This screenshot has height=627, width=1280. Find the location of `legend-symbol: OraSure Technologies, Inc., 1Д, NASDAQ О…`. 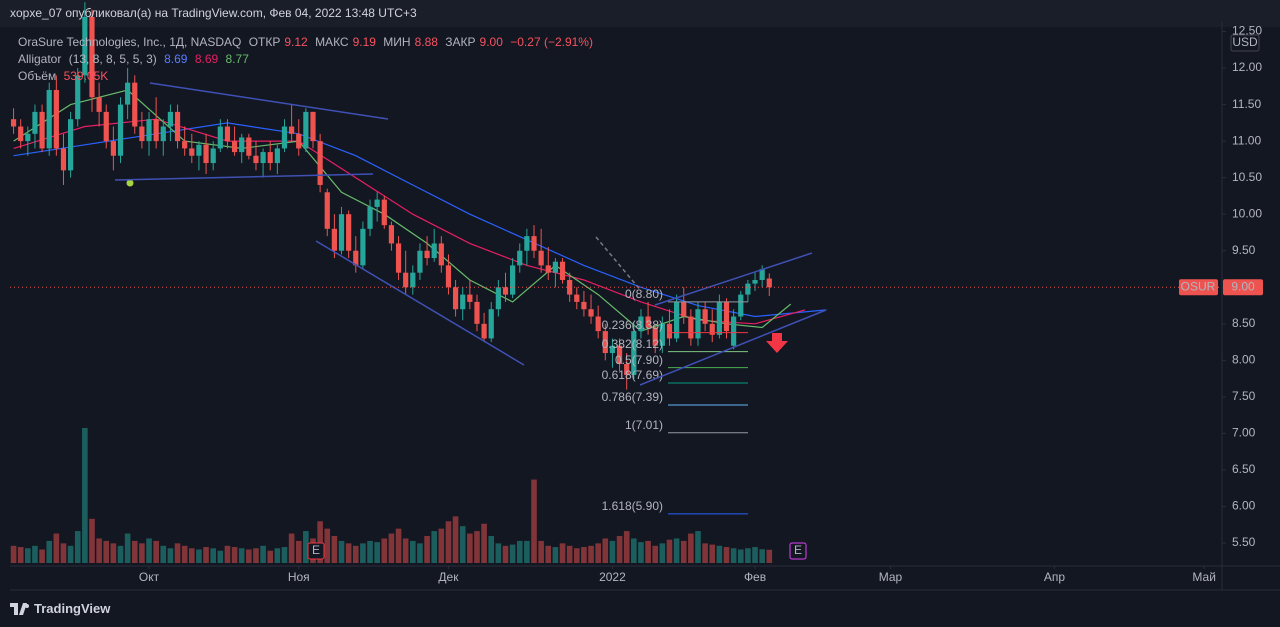

legend-symbol: OraSure Technologies, Inc., 1Д, NASDAQ О… is located at coordinates (307, 42).